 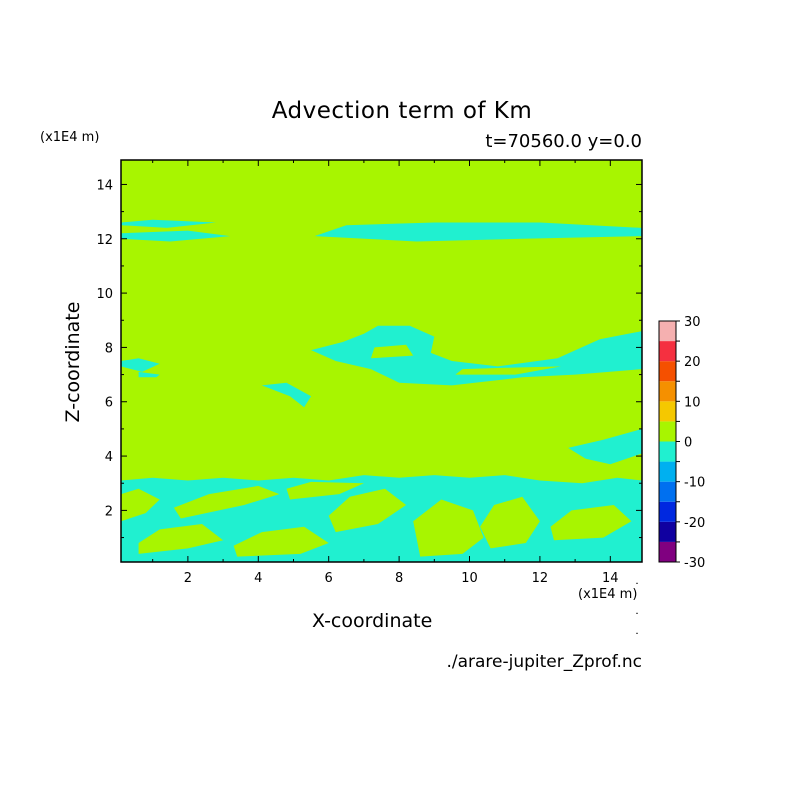 I want to click on y-tick-label: 12, so click(x=104, y=240).